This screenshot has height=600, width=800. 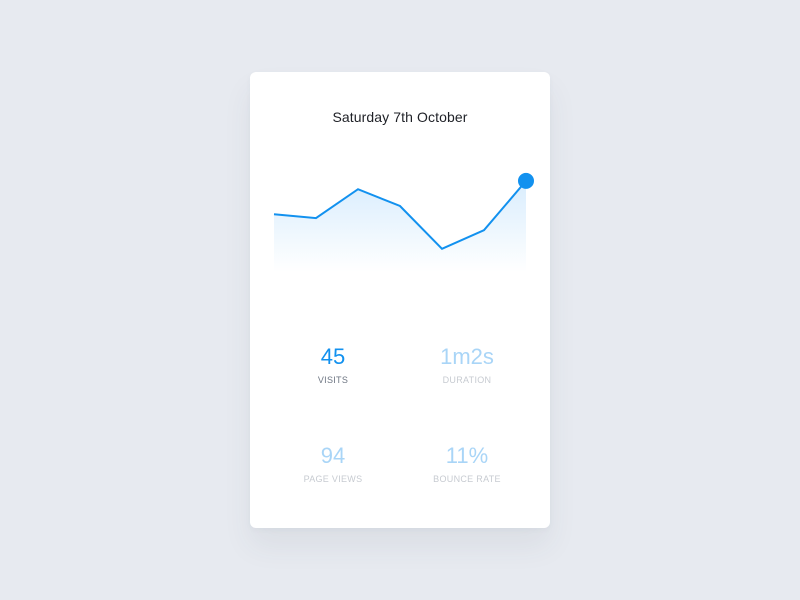 I want to click on stat-page-views-label: PAGE VIEWS, so click(x=333, y=479).